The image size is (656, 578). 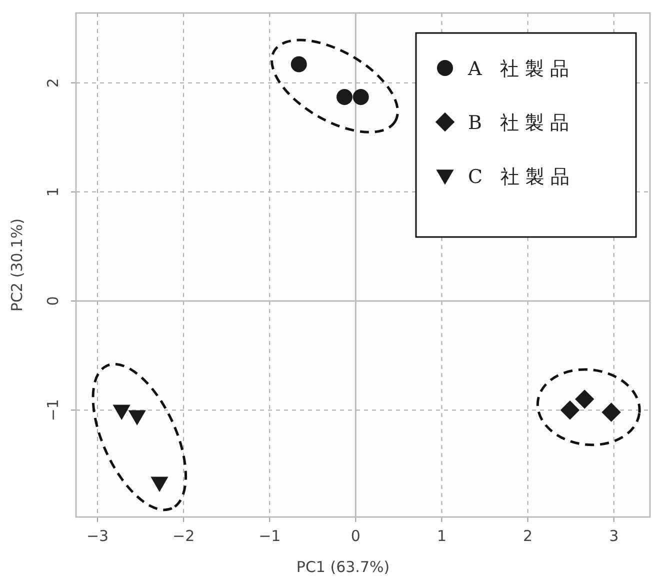 I want to click on x-tick-label: 2, so click(x=528, y=536).